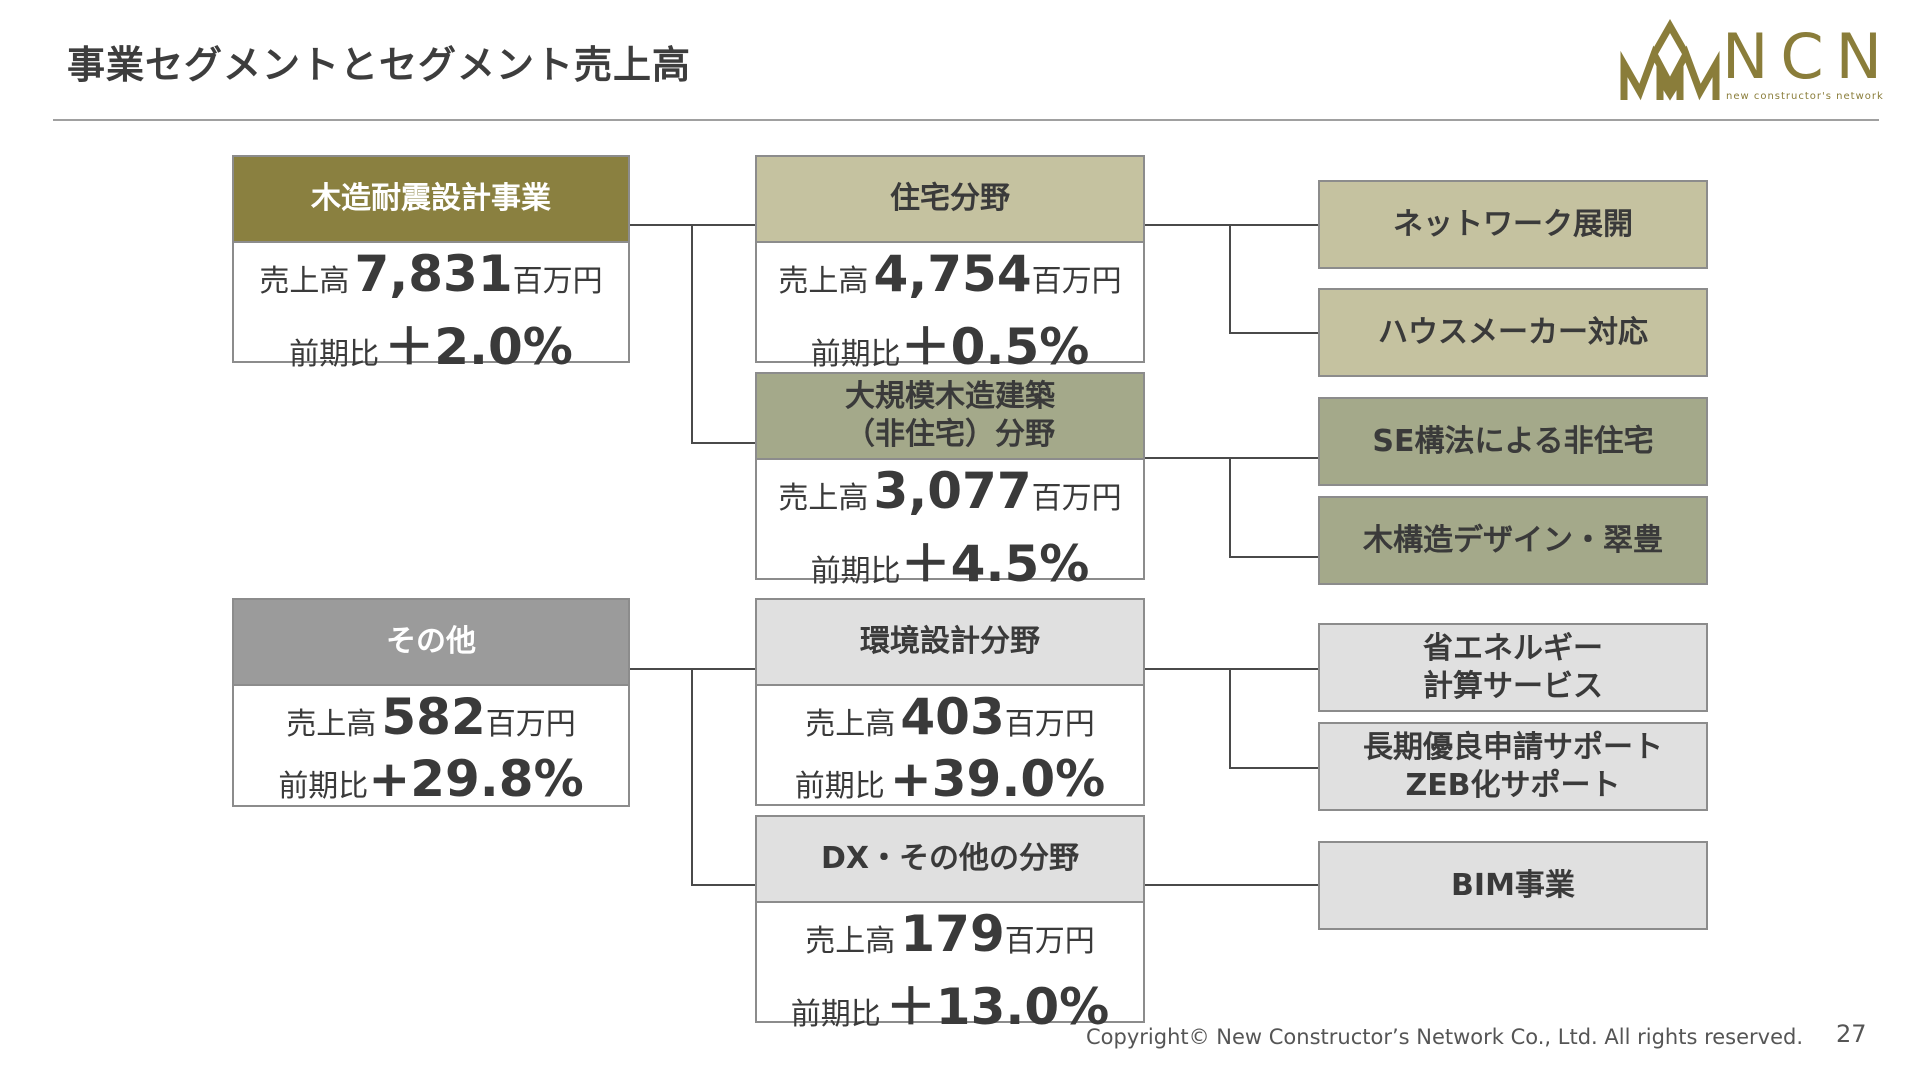 This screenshot has height=1080, width=1920. I want to click on yoy-value: ＋0.5%, so click(995, 347).